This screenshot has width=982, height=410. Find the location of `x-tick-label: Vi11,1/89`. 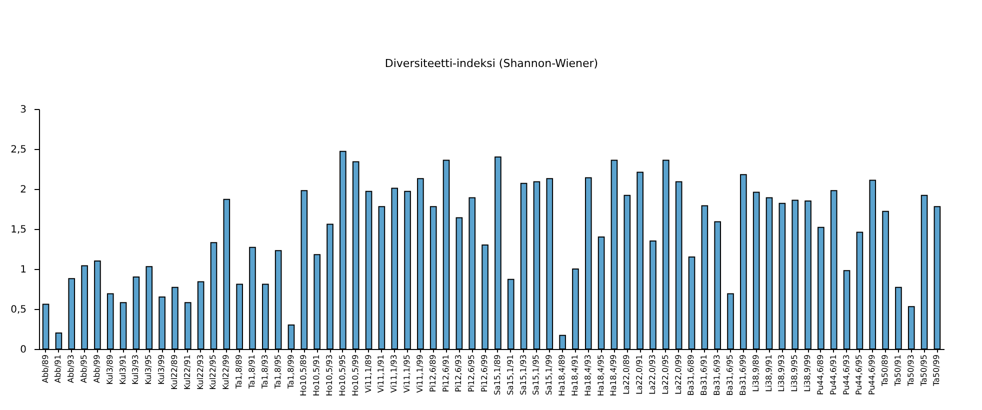

x-tick-label: Vi11,1/89 is located at coordinates (368, 373).